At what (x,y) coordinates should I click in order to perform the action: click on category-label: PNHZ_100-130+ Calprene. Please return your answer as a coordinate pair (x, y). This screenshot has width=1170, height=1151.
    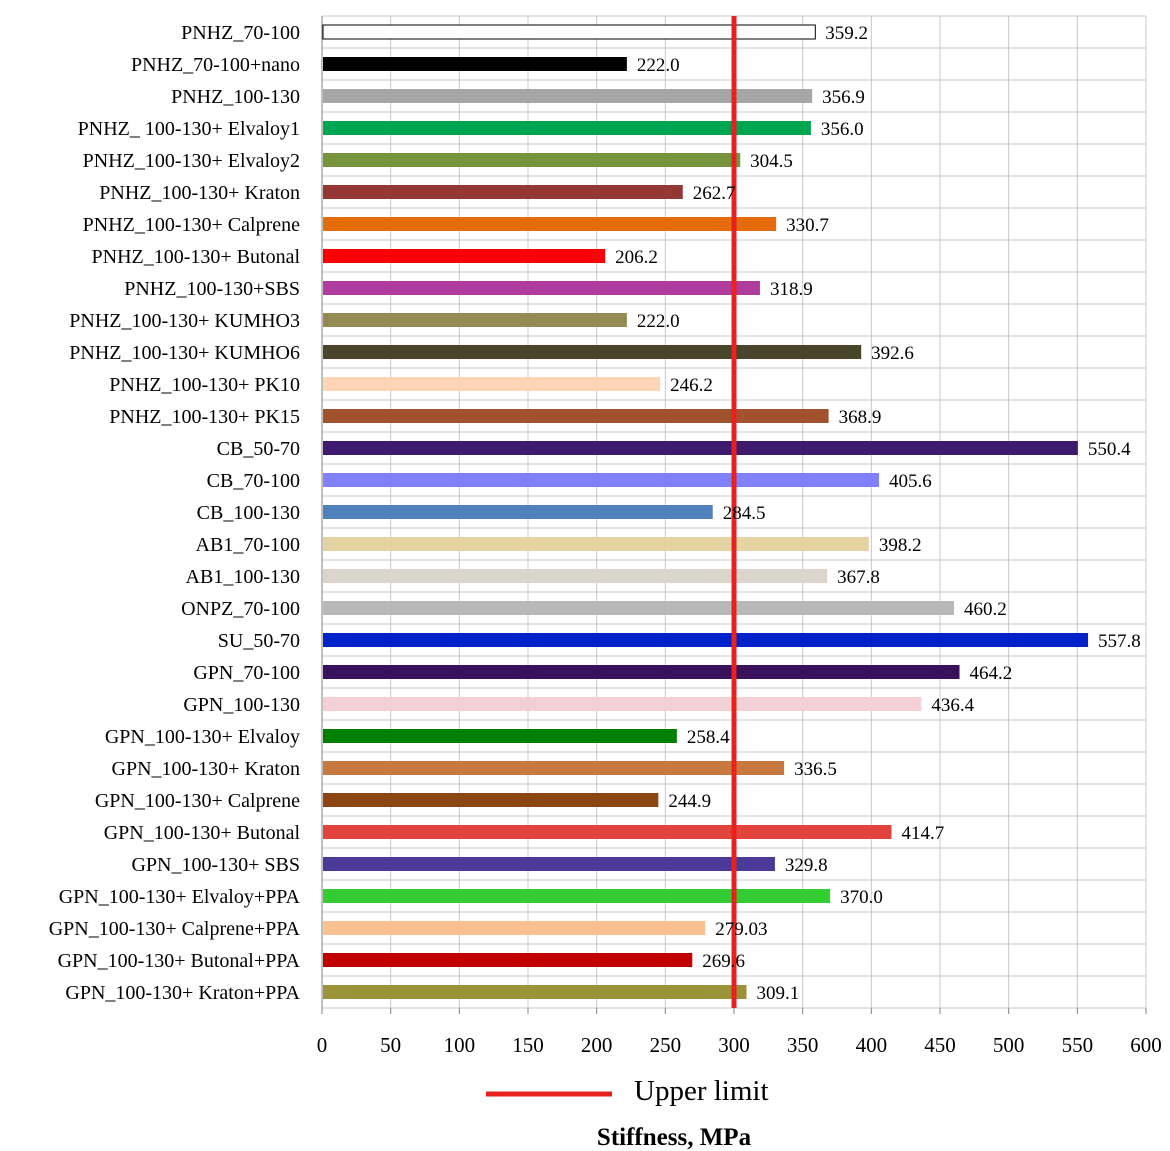
    Looking at the image, I should click on (191, 225).